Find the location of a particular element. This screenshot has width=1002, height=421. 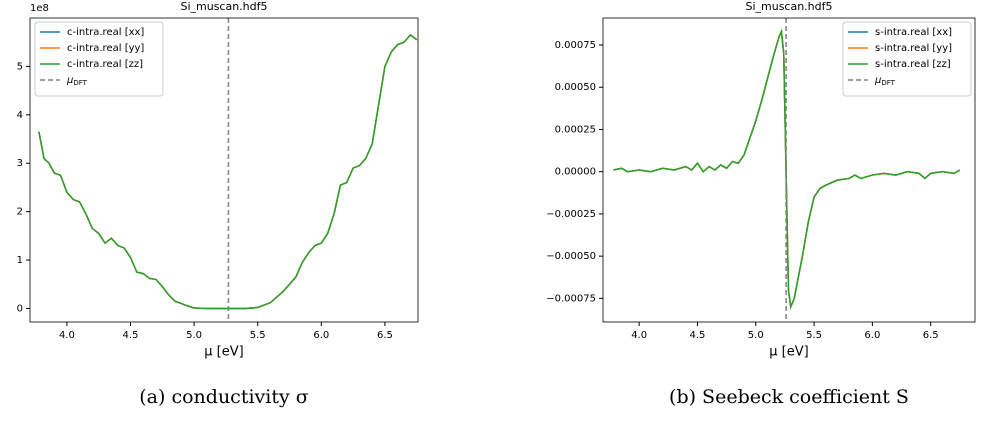

caption: (a) conductivity σ is located at coordinates (223, 397).